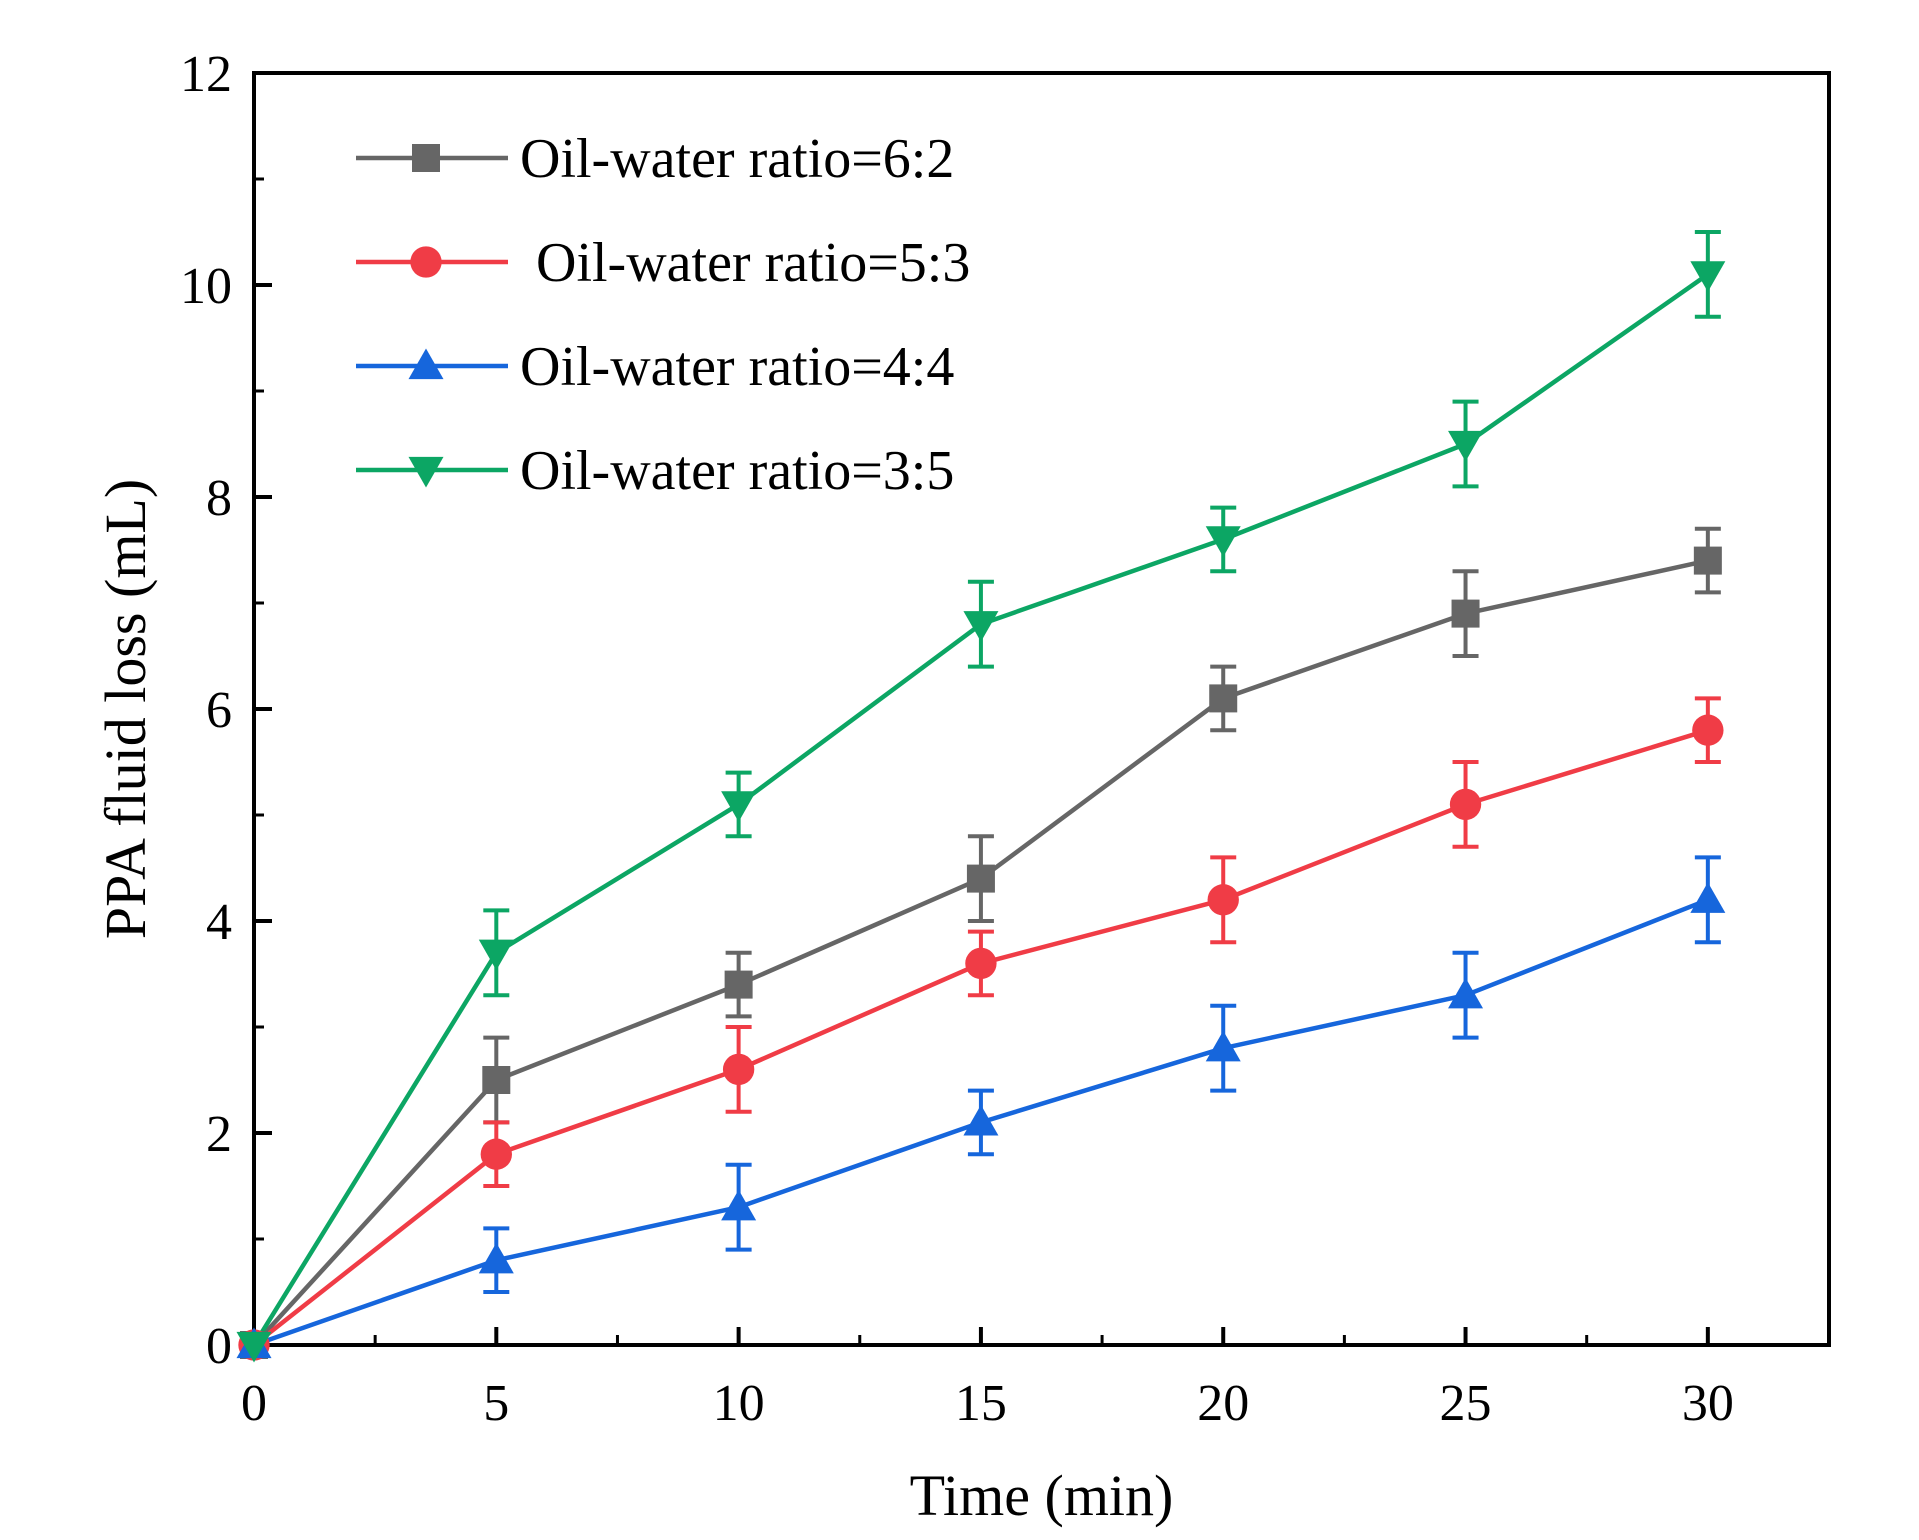  I want to click on y-tick-label: 6, so click(219, 710).